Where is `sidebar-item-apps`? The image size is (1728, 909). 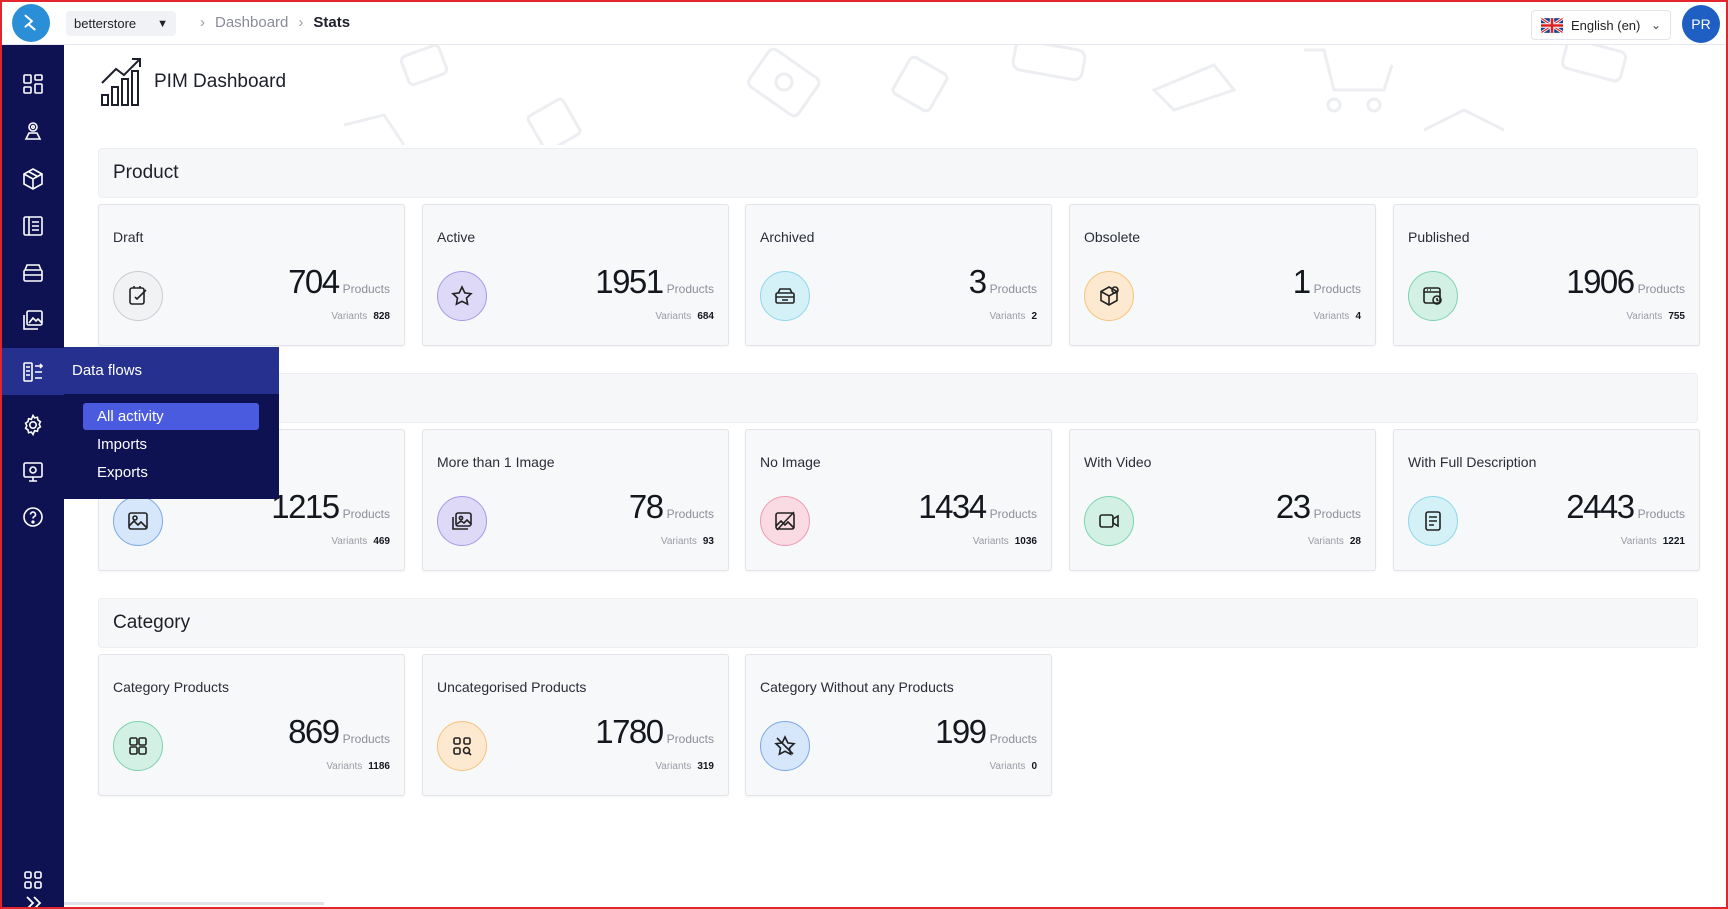
sidebar-item-apps is located at coordinates (33, 880).